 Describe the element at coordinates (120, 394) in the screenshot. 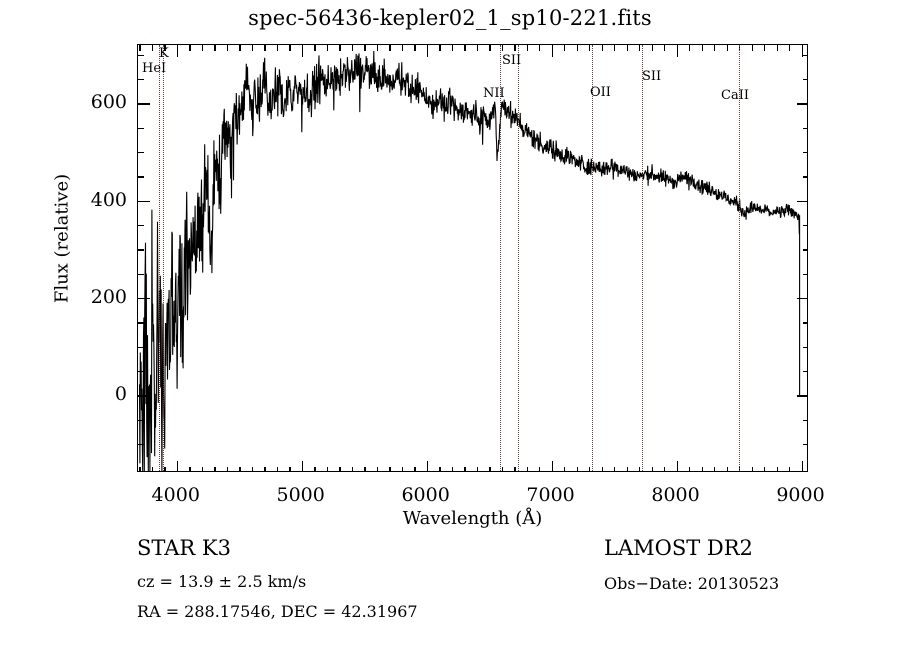

I see `y-tick-label: 0` at that location.